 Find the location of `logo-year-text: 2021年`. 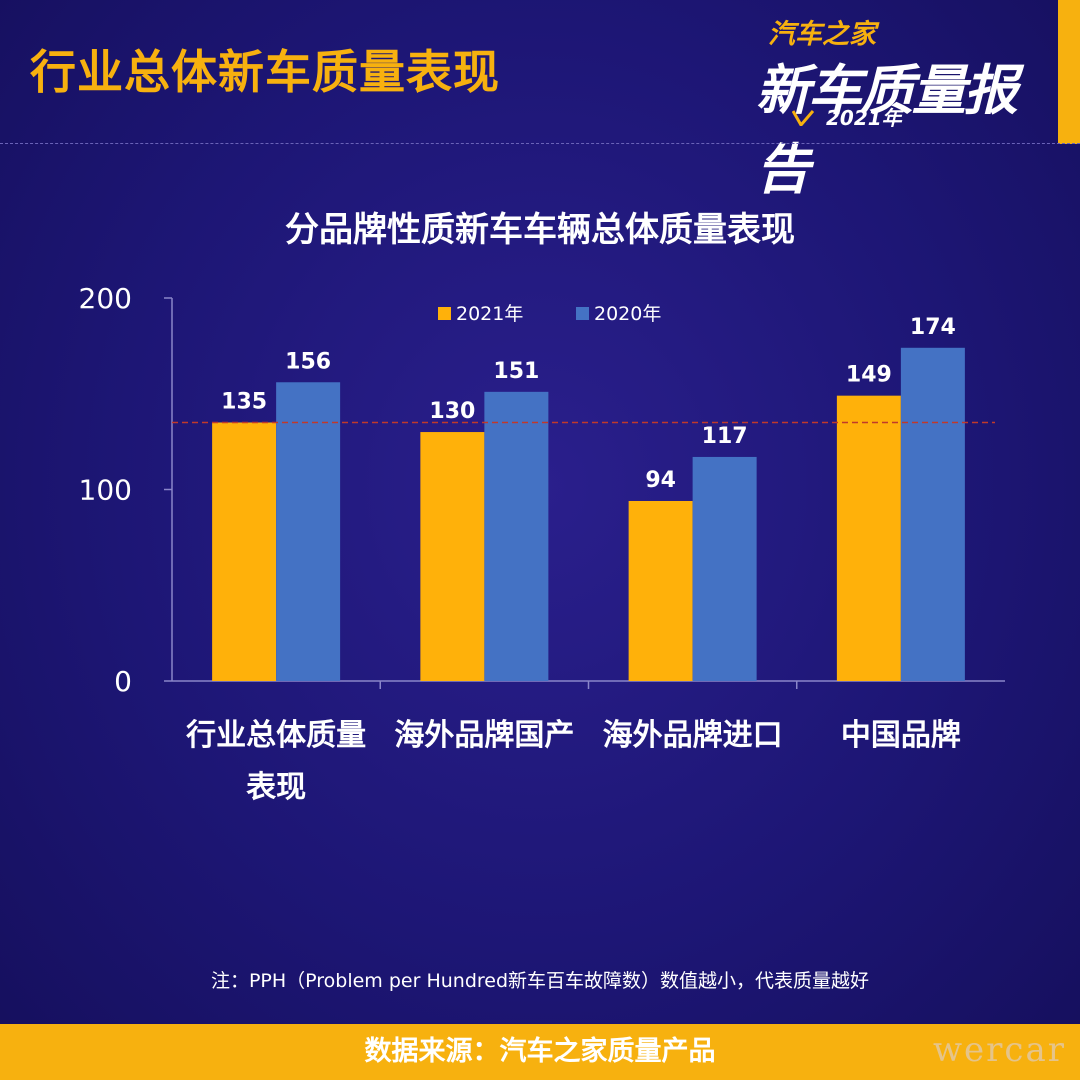

logo-year-text: 2021年 is located at coordinates (864, 118).